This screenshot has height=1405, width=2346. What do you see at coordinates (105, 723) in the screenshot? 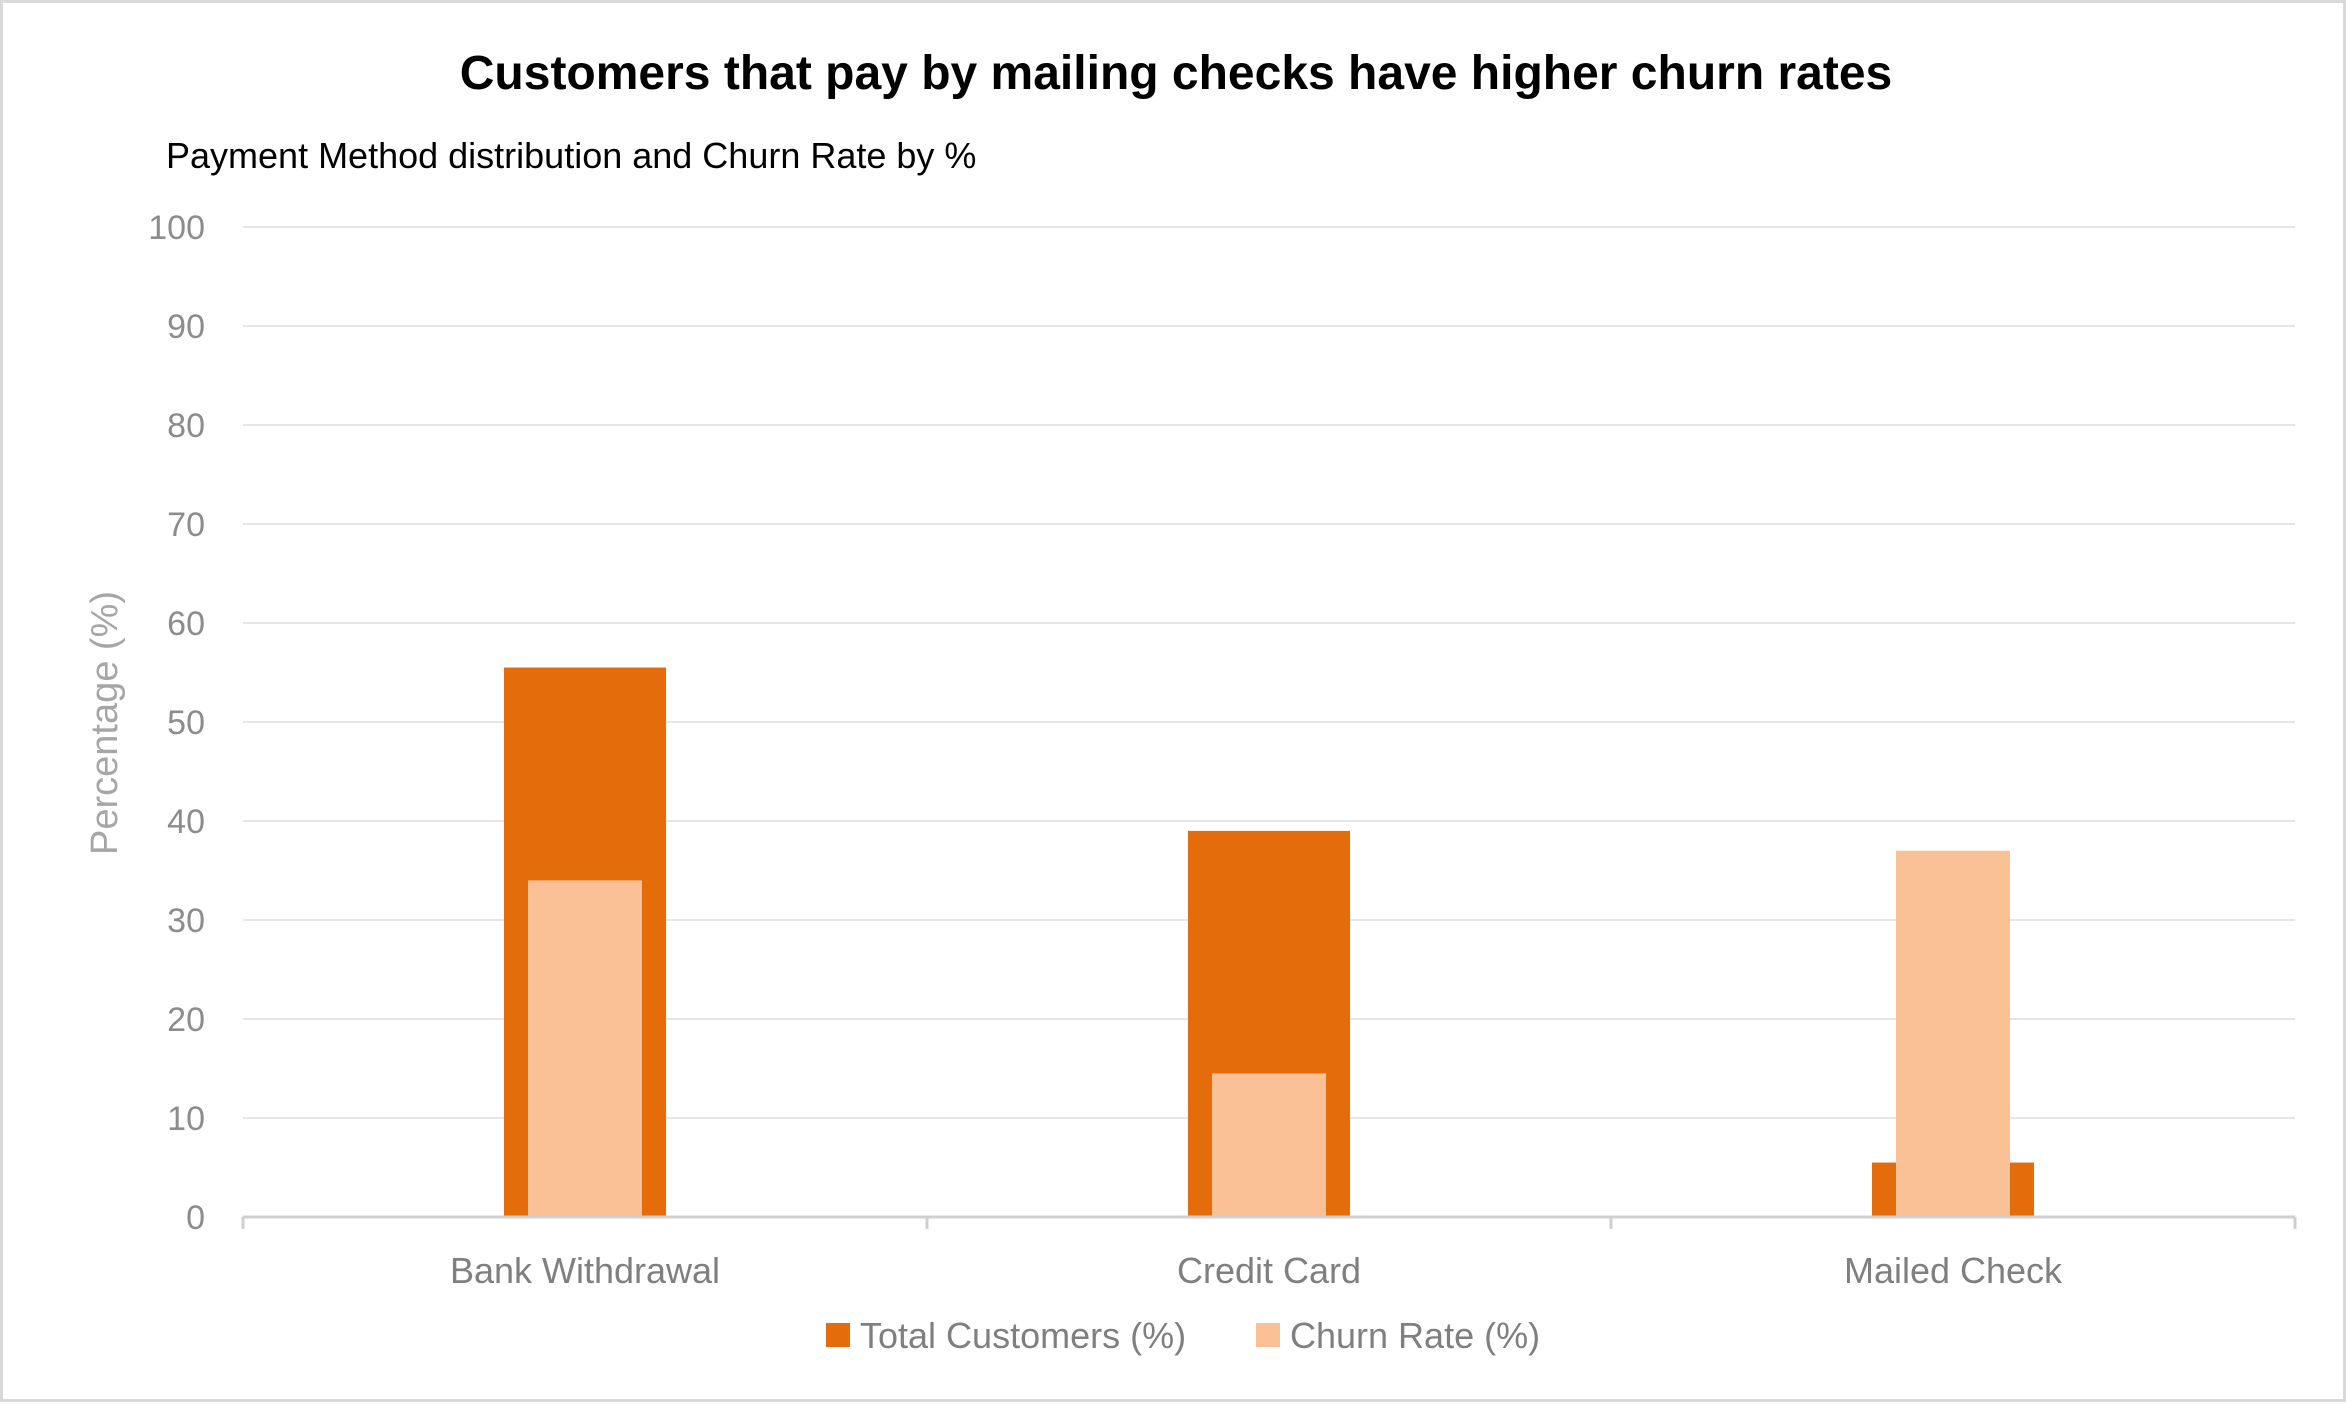
I see `y-axis-title: Percentage (%)` at bounding box center [105, 723].